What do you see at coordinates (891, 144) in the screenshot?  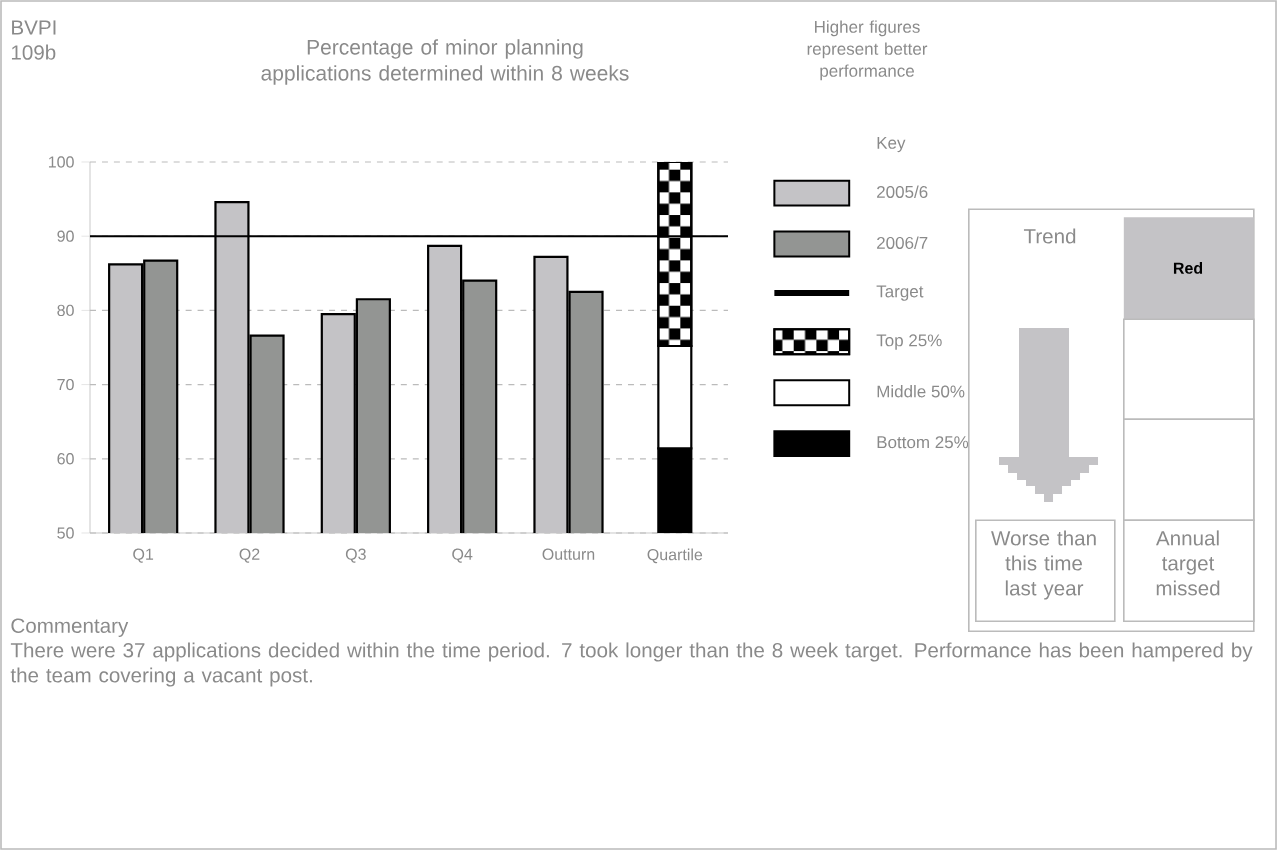 I see `legend-title: Key` at bounding box center [891, 144].